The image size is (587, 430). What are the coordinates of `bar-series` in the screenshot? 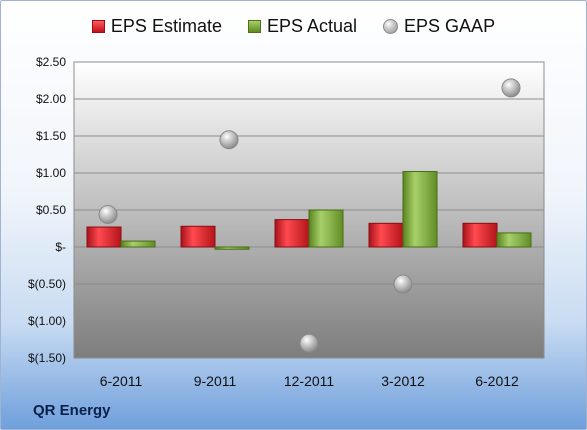 It's located at (309, 210).